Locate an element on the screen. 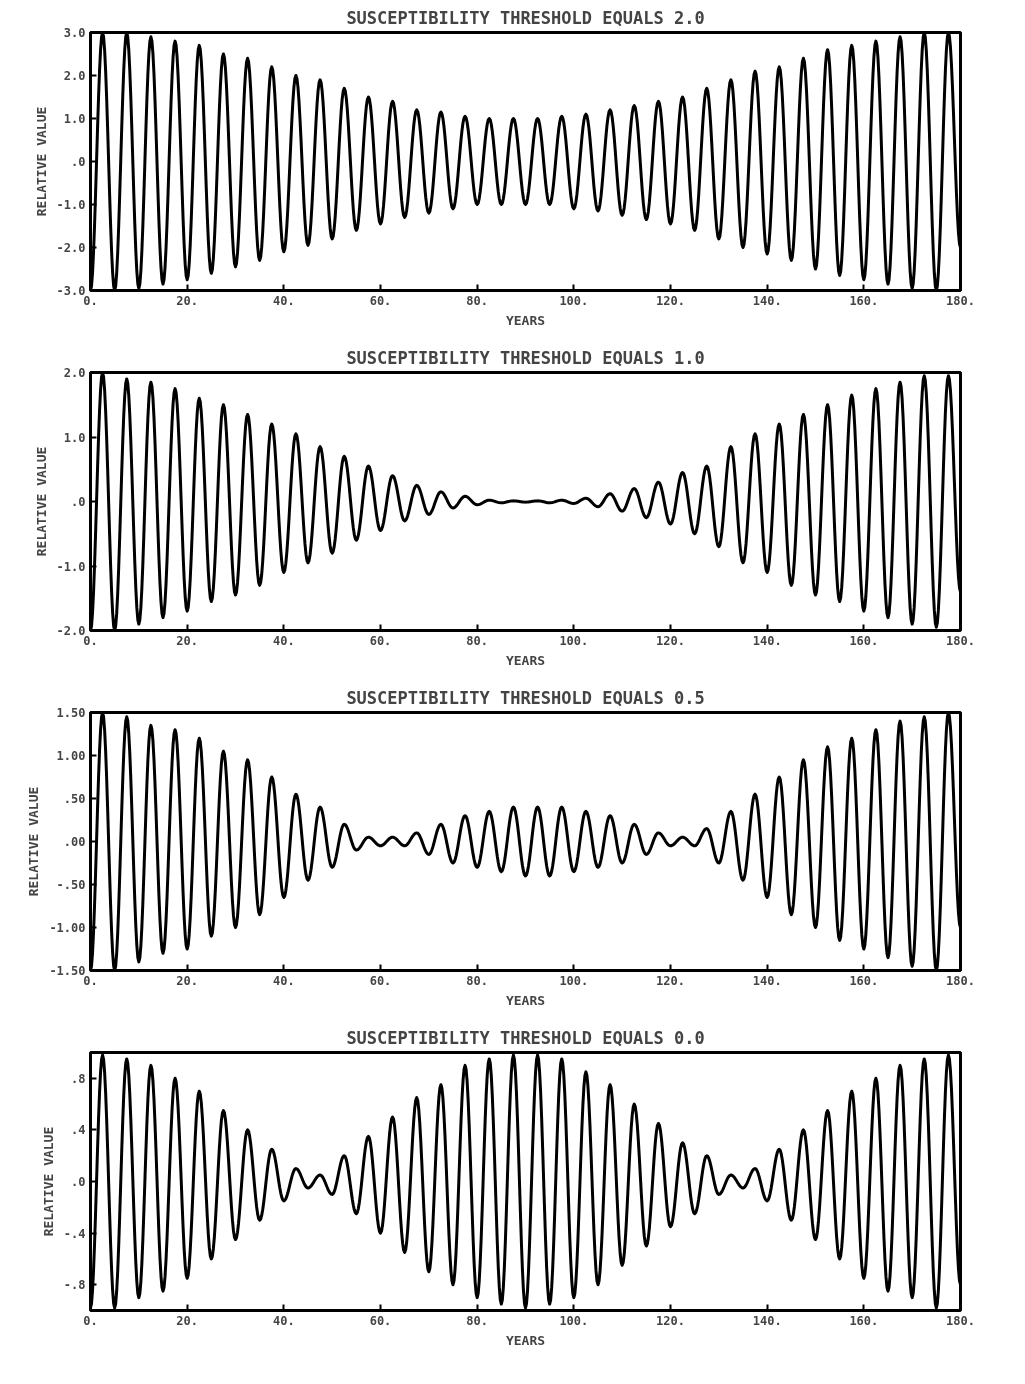  y-tick-label: -.4 is located at coordinates (74, 1233).